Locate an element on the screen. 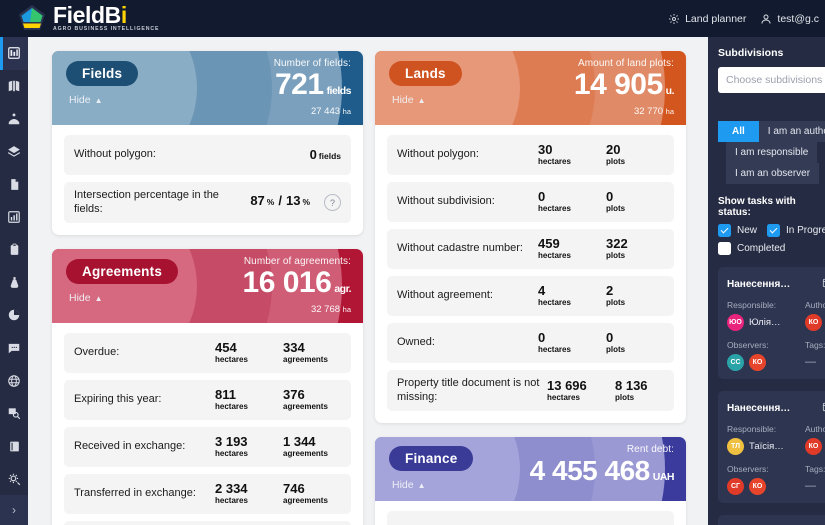 The image size is (825, 525). help-icon: ? is located at coordinates (332, 202).